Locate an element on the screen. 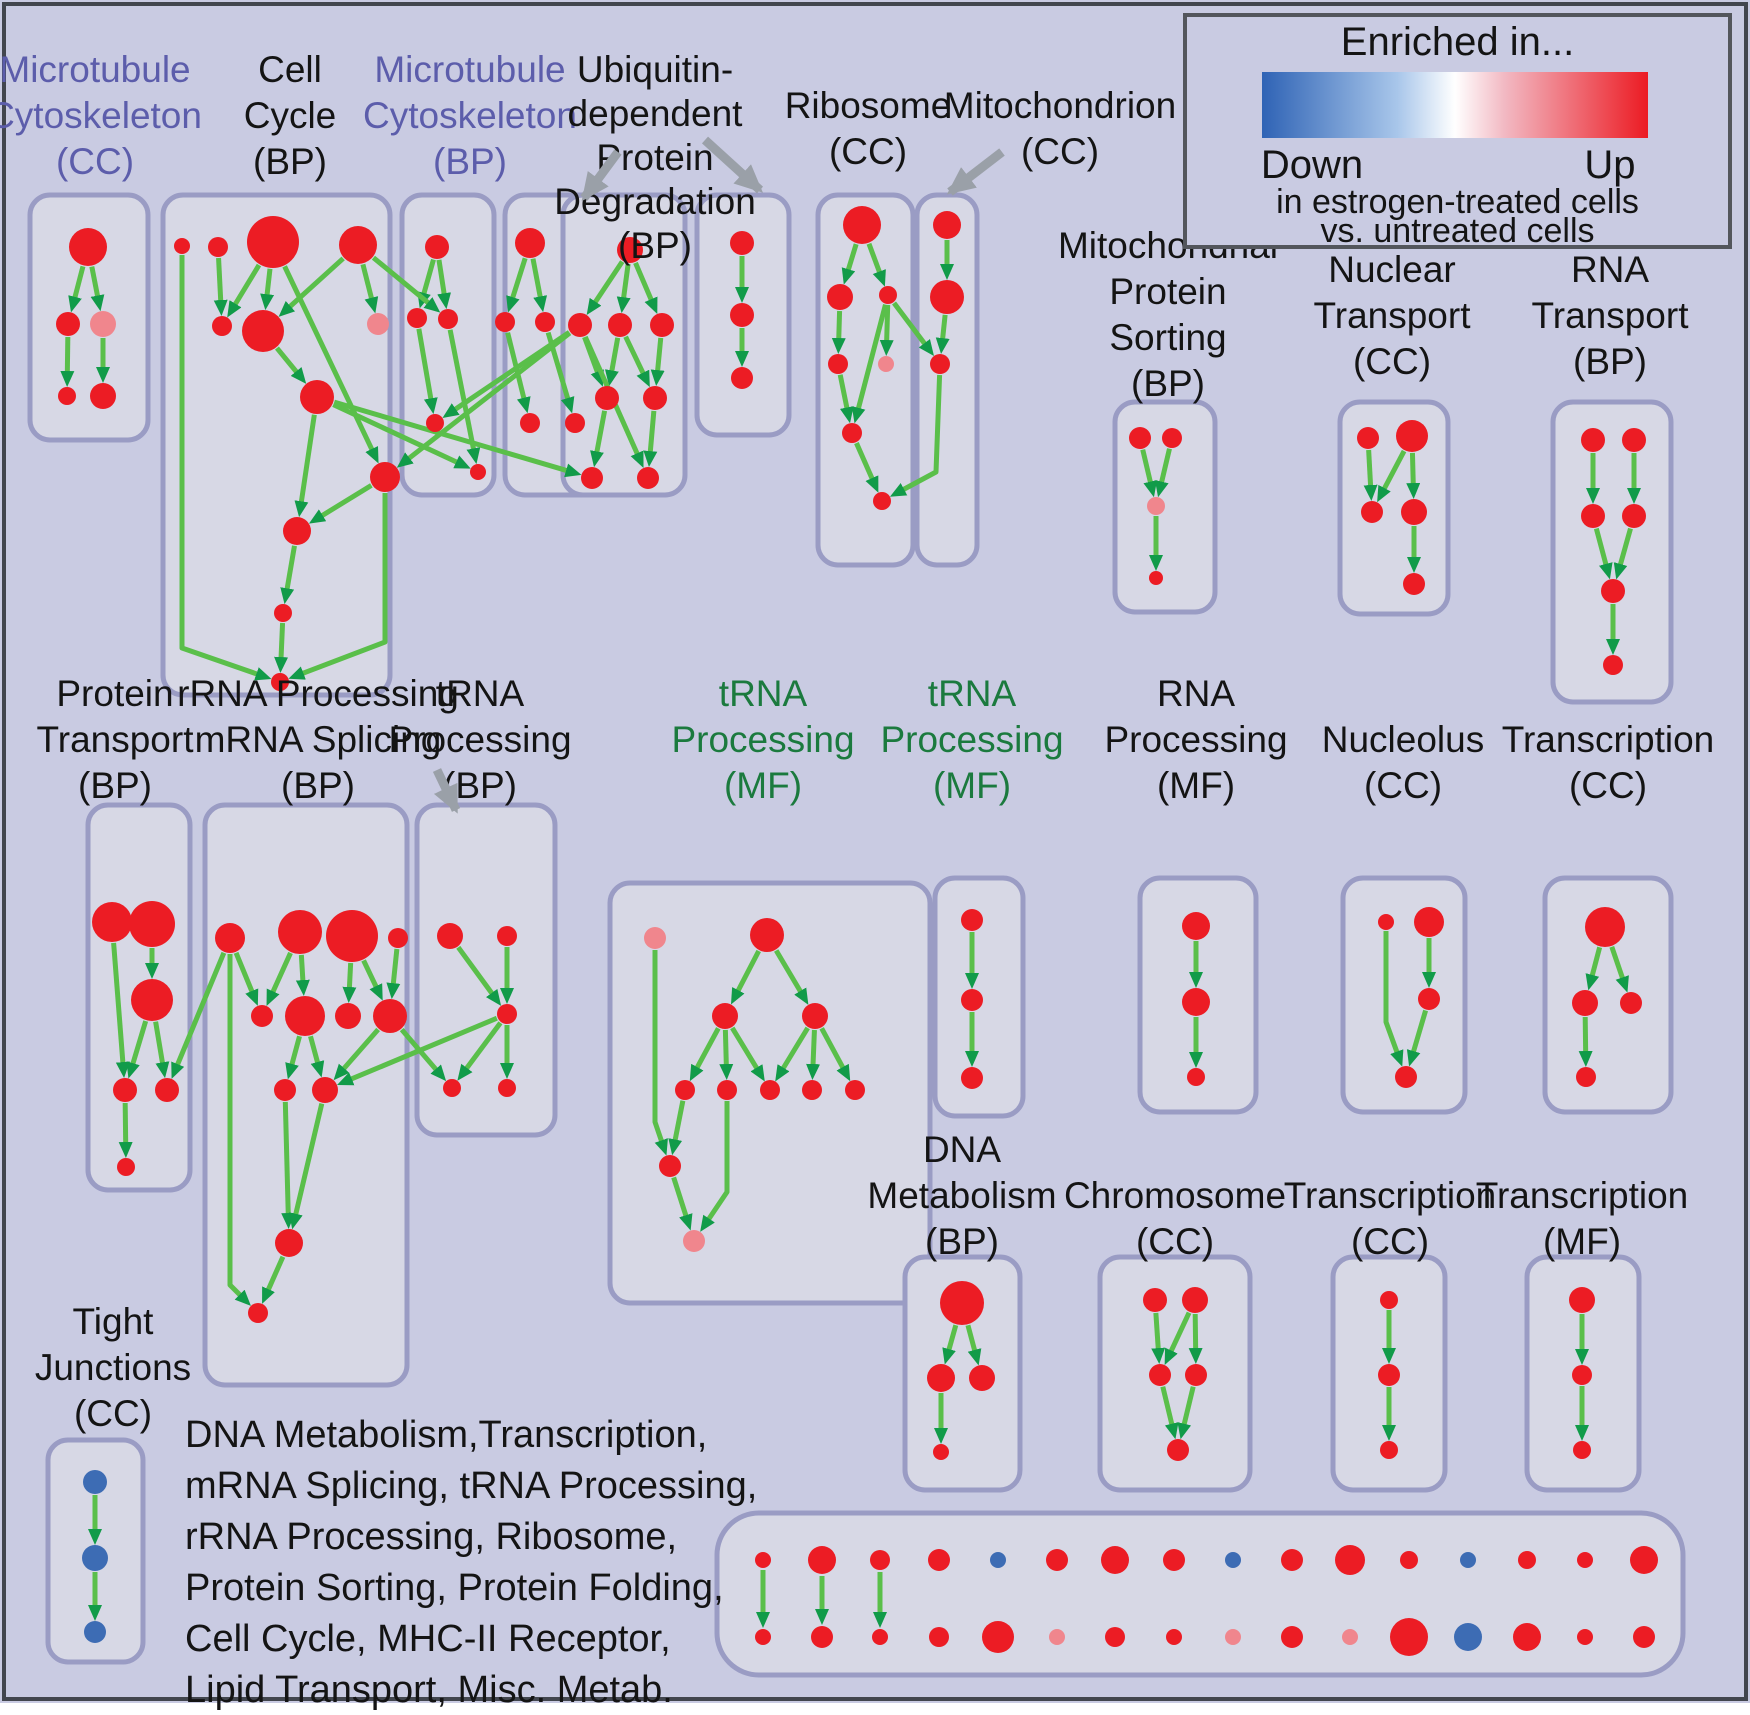  group-label-nt: Transport is located at coordinates (1393, 315).